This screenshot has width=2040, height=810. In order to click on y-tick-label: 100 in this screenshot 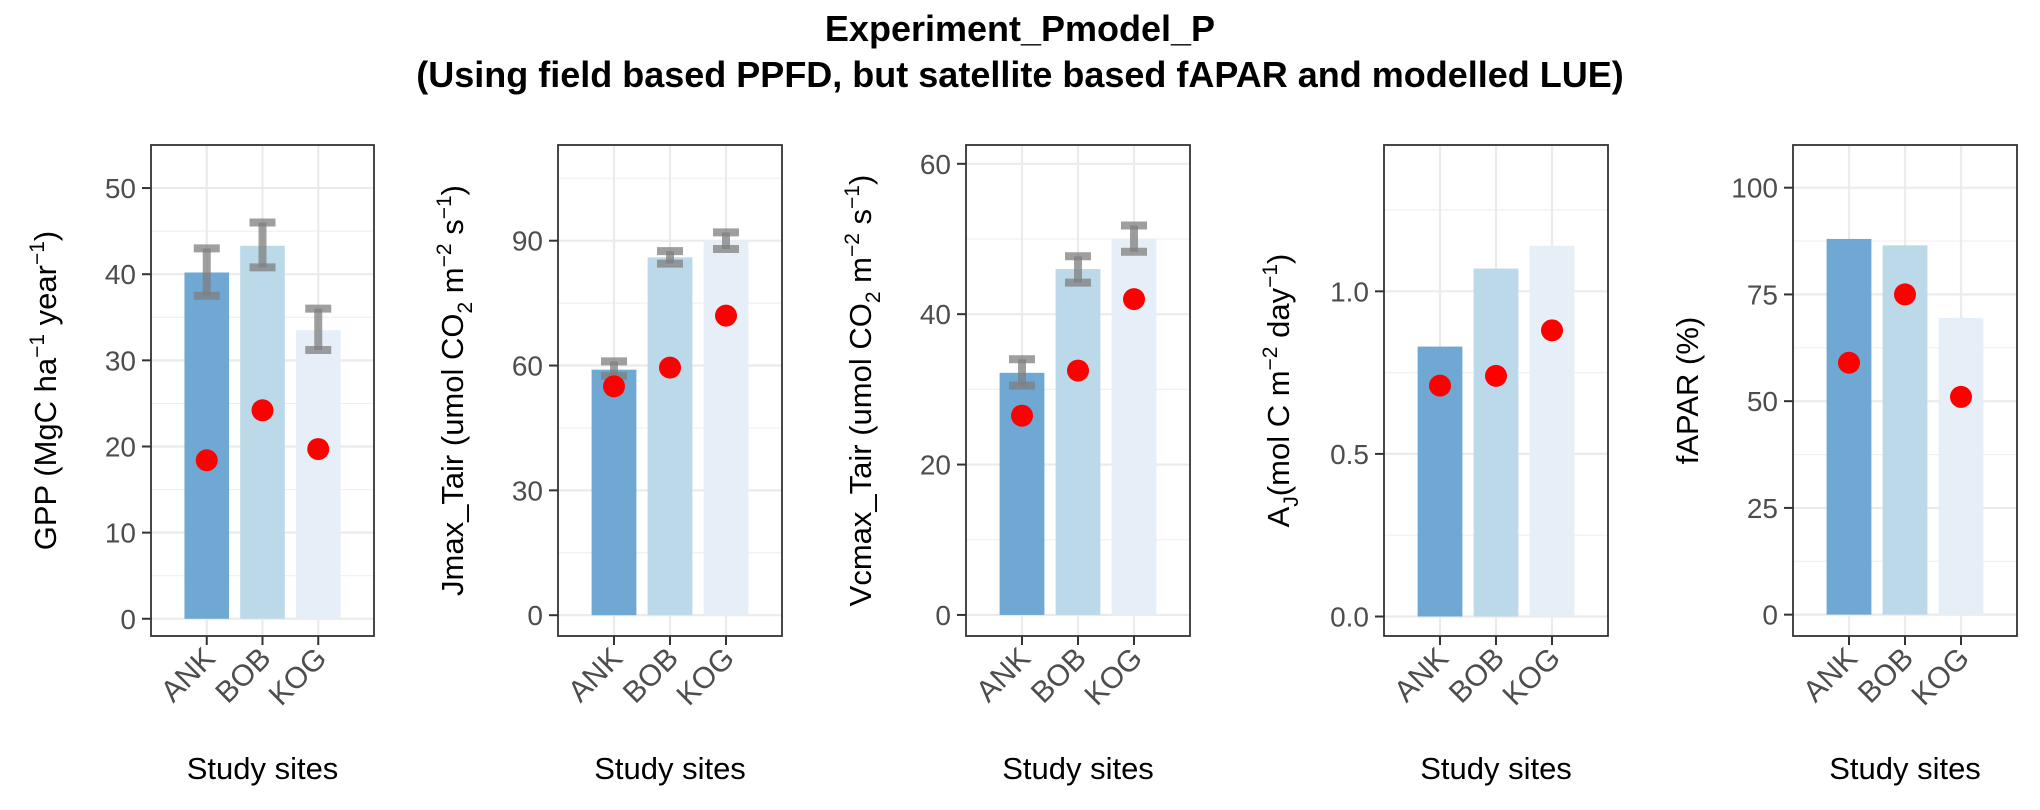, I will do `click(1754, 188)`.